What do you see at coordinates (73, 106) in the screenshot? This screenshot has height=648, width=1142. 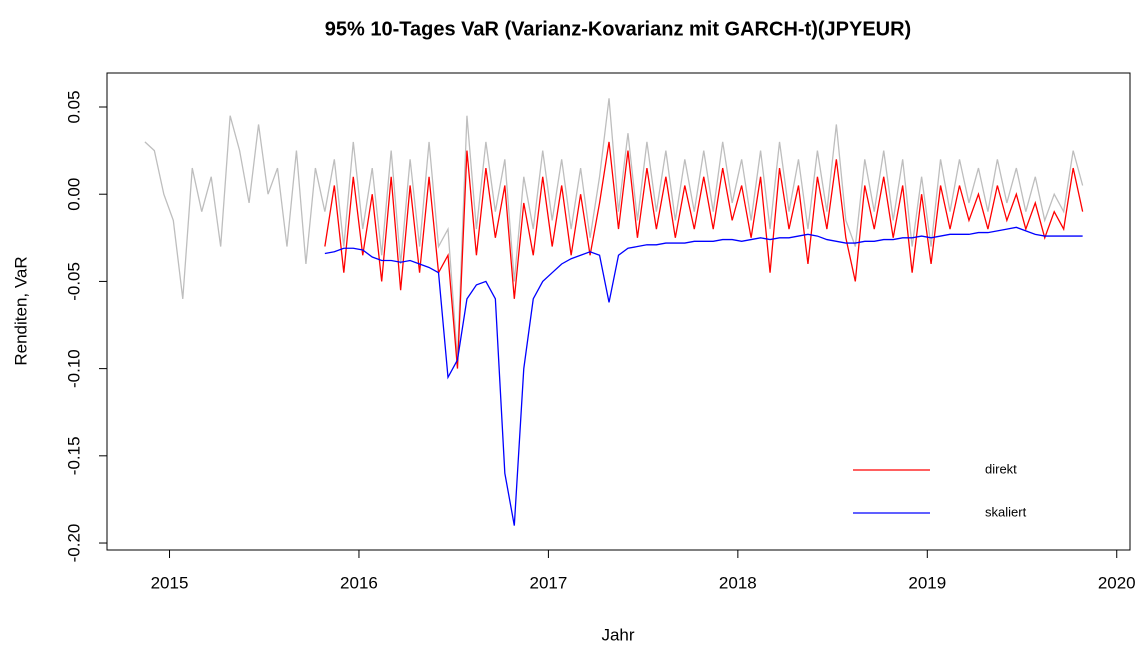 I see `y-tick-label: 0.05` at bounding box center [73, 106].